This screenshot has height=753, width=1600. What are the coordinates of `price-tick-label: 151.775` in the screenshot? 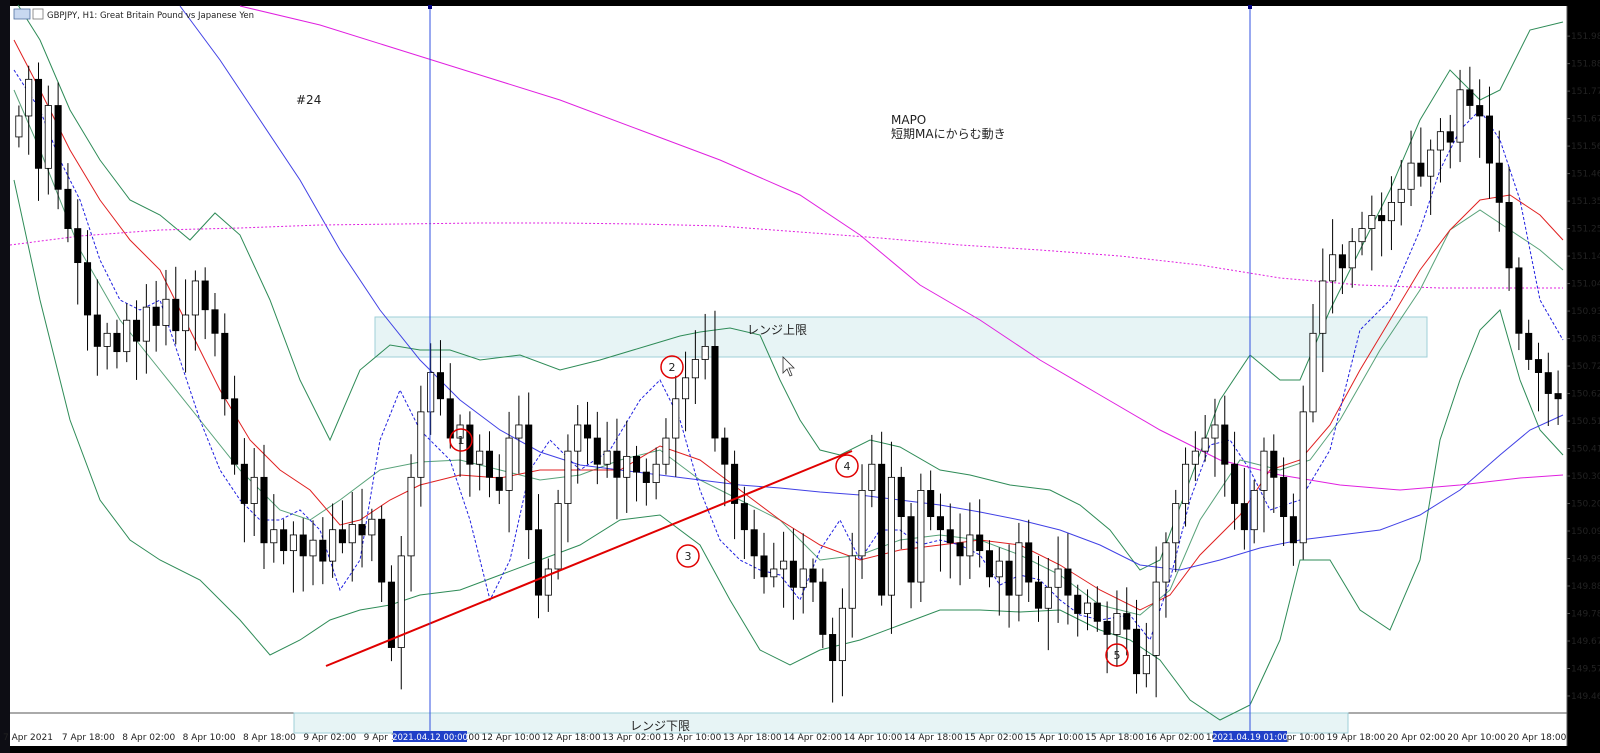 It's located at (1585, 92).